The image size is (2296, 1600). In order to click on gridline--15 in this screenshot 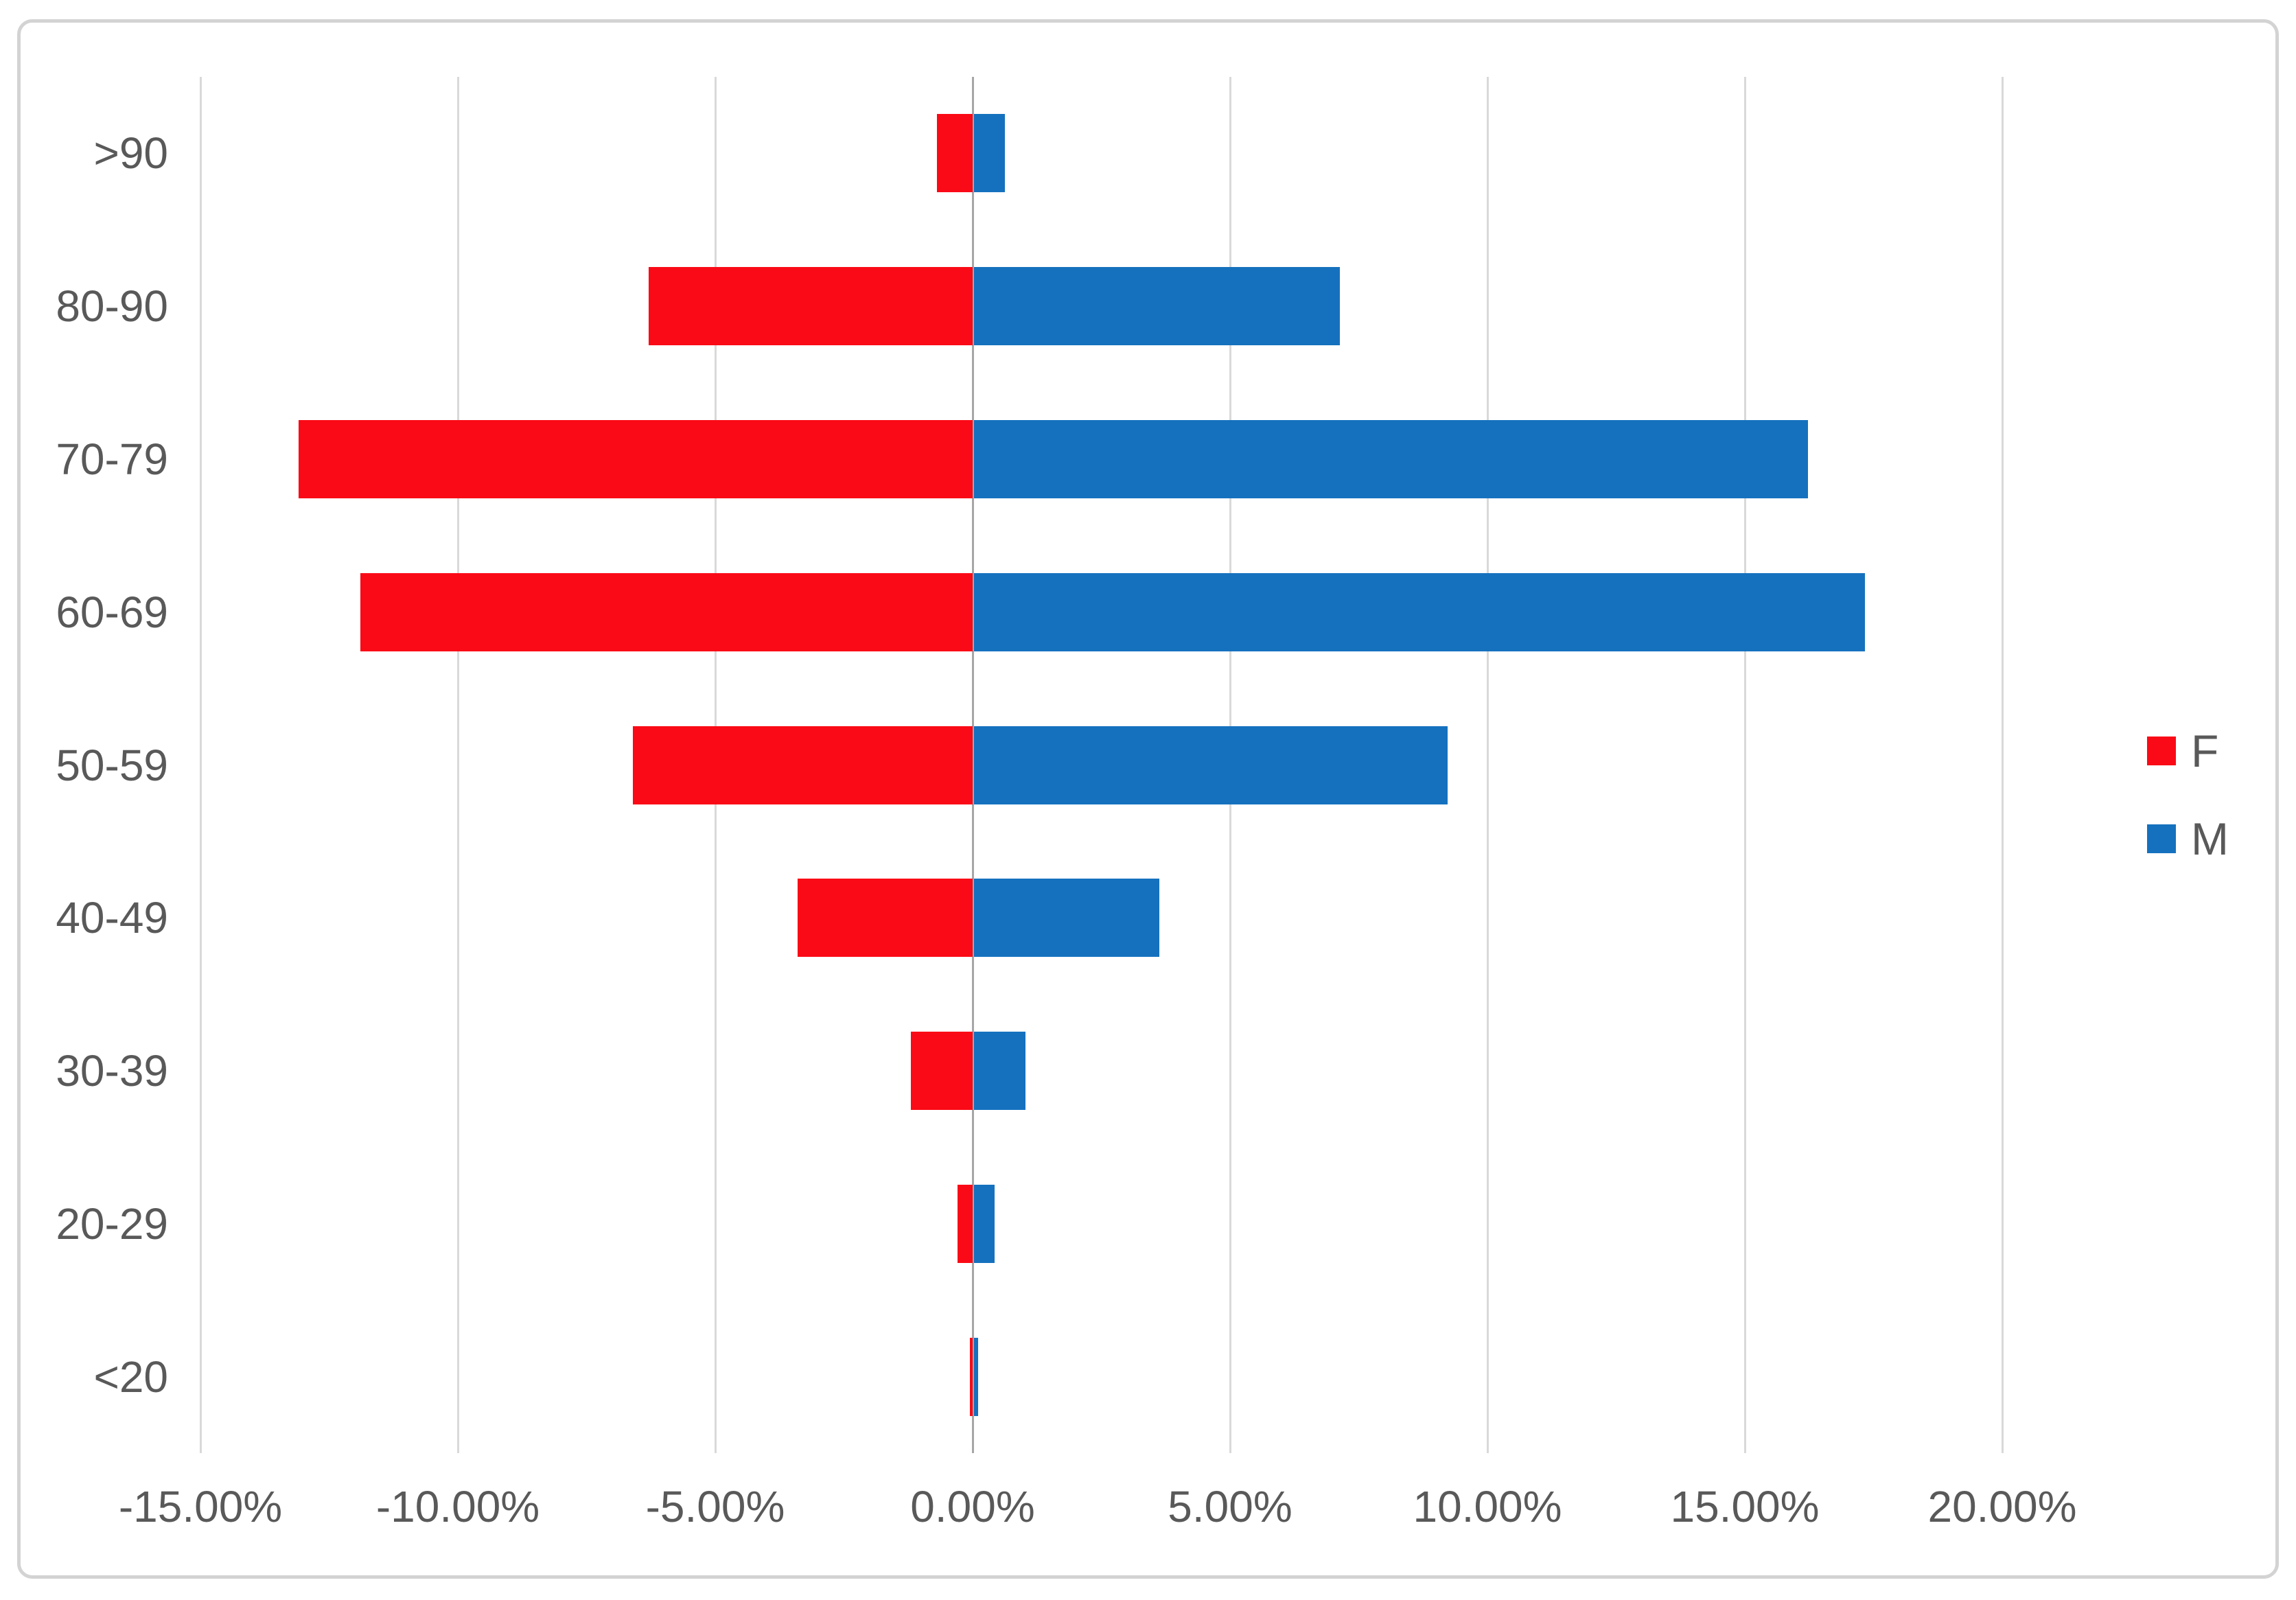, I will do `click(201, 765)`.